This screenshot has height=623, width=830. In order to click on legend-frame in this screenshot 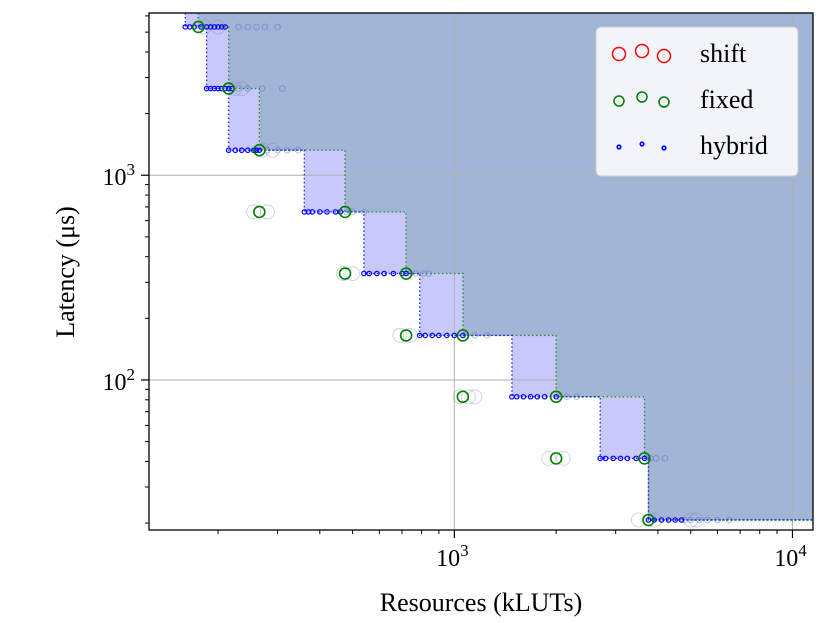, I will do `click(697, 101)`.